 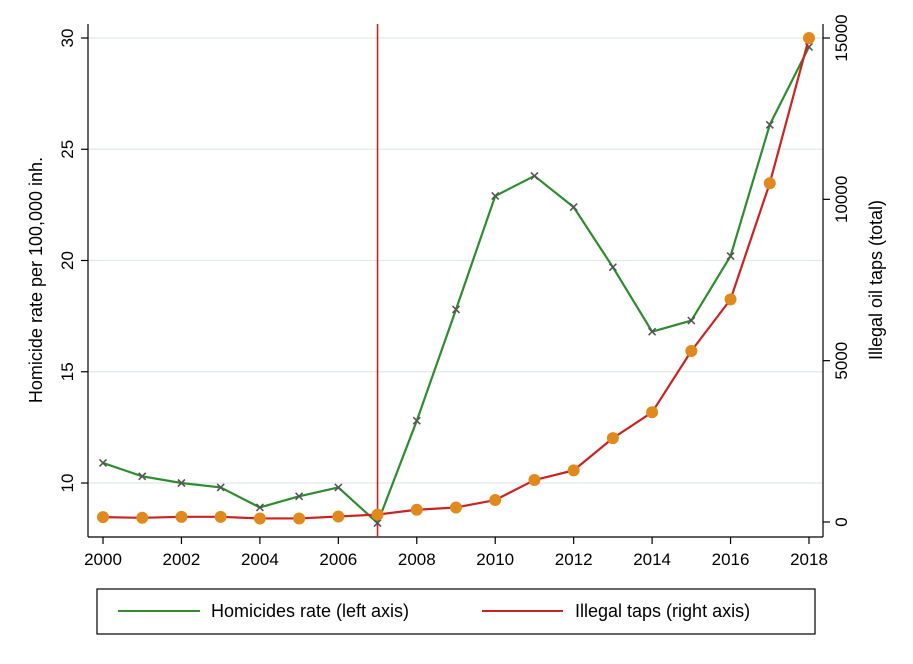 What do you see at coordinates (495, 500) in the screenshot?
I see `point-marker-1-2010` at bounding box center [495, 500].